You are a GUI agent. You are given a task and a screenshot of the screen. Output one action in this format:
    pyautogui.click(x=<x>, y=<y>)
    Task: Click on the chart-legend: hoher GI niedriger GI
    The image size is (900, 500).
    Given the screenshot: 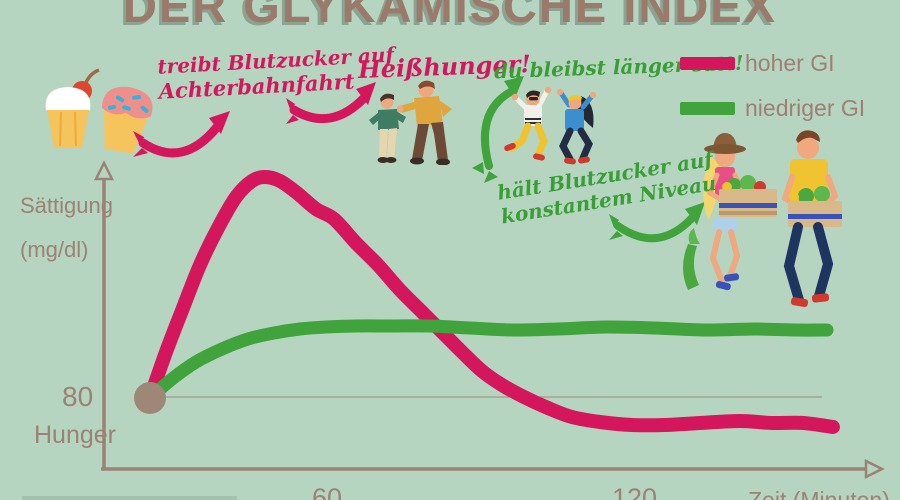 What is the action you would take?
    pyautogui.click(x=772, y=95)
    